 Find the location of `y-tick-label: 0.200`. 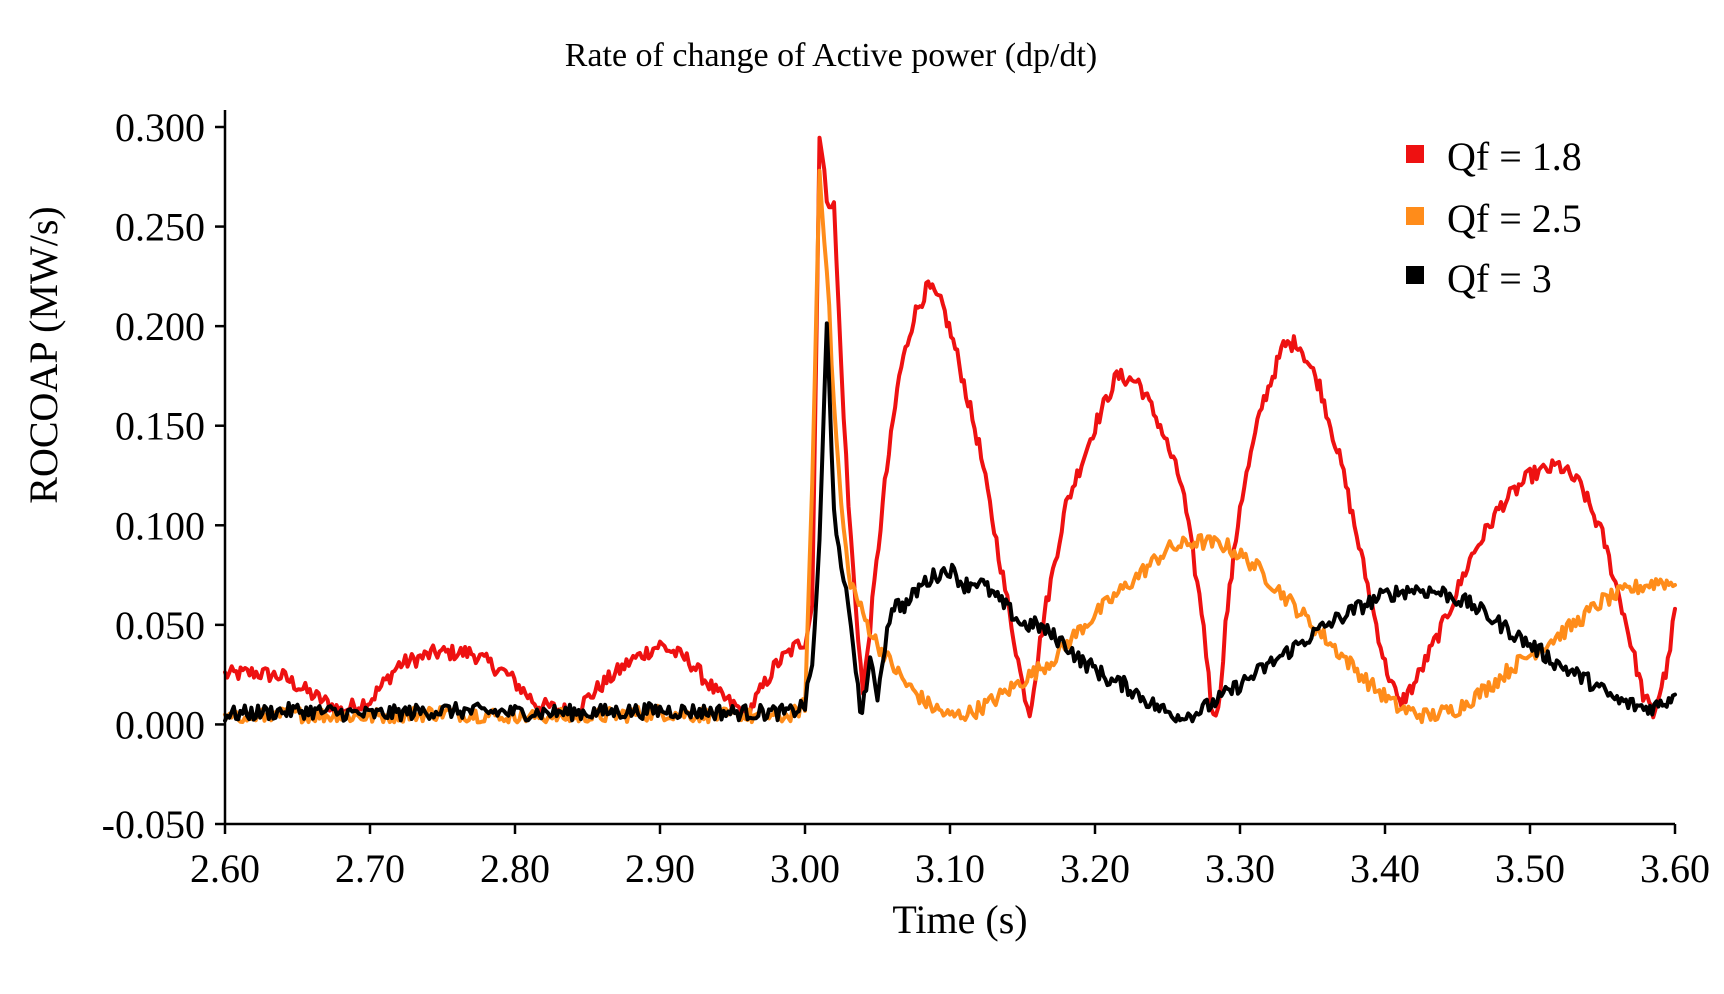

y-tick-label: 0.200 is located at coordinates (160, 326).